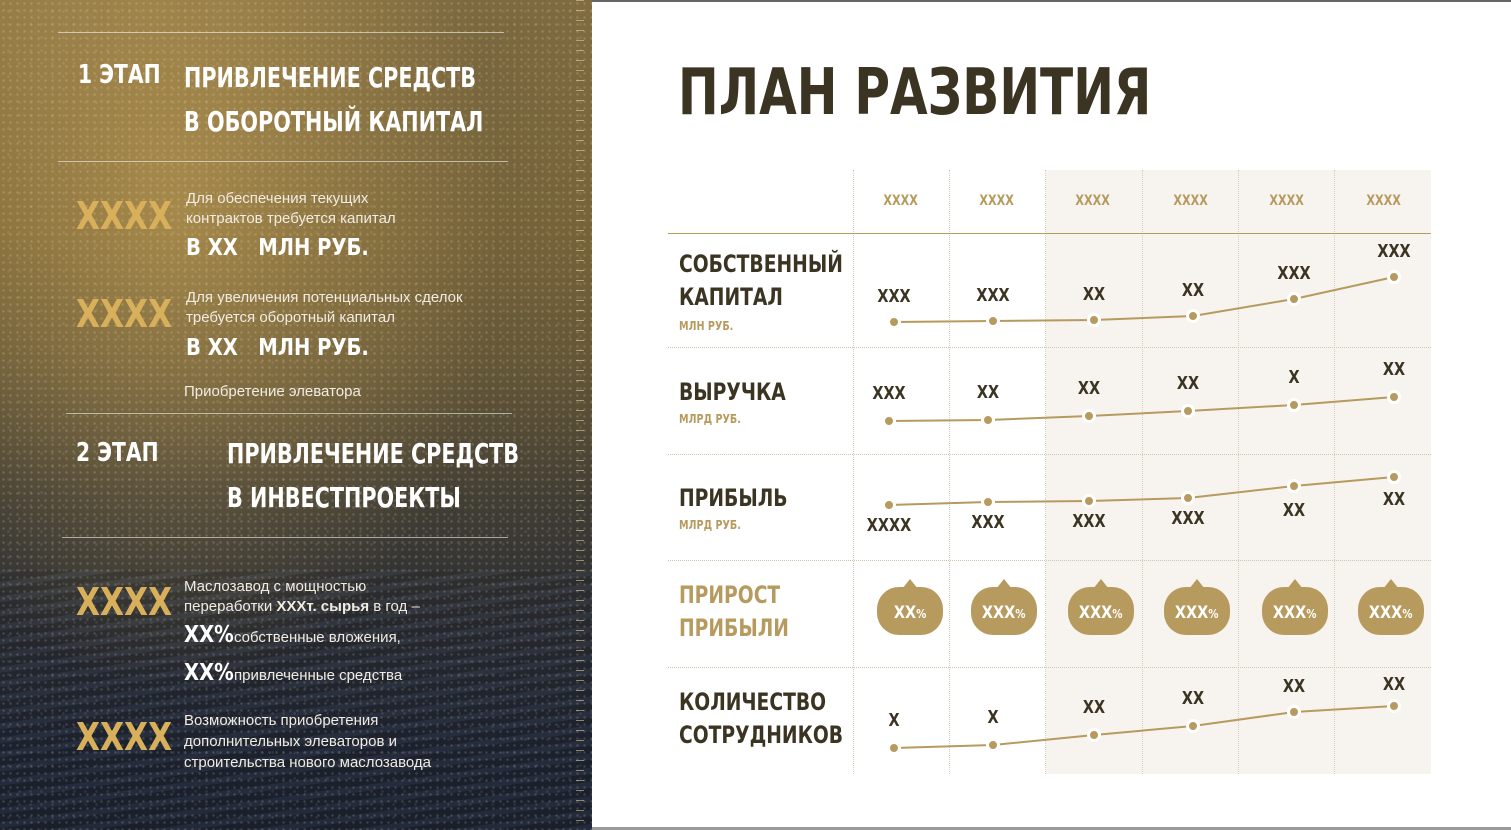 This screenshot has height=830, width=1511. I want to click on block3-text-line2: переработки XXXт. сырья в год –, so click(302, 606).